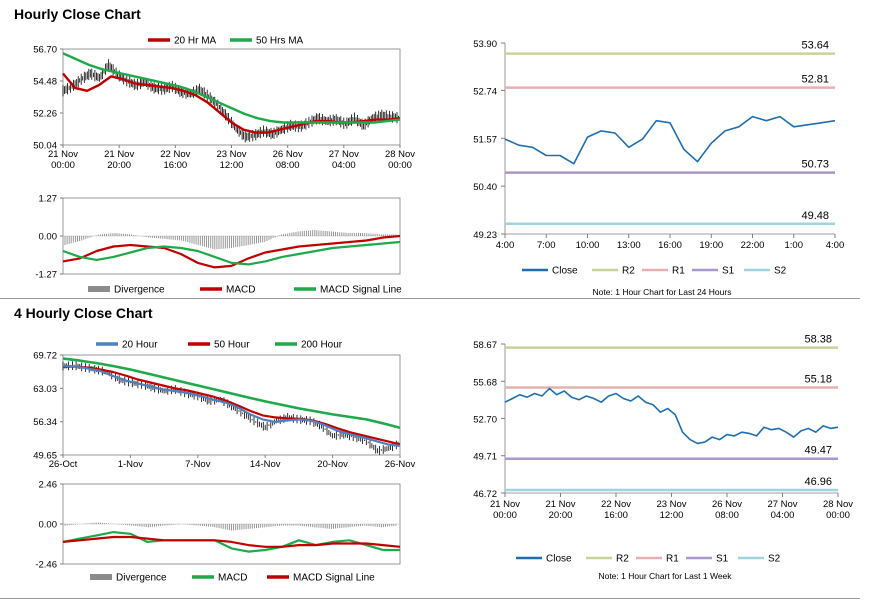 Image resolution: width=873 pixels, height=601 pixels. Describe the element at coordinates (45, 456) in the screenshot. I see `y-tick-label: 49.65` at that location.